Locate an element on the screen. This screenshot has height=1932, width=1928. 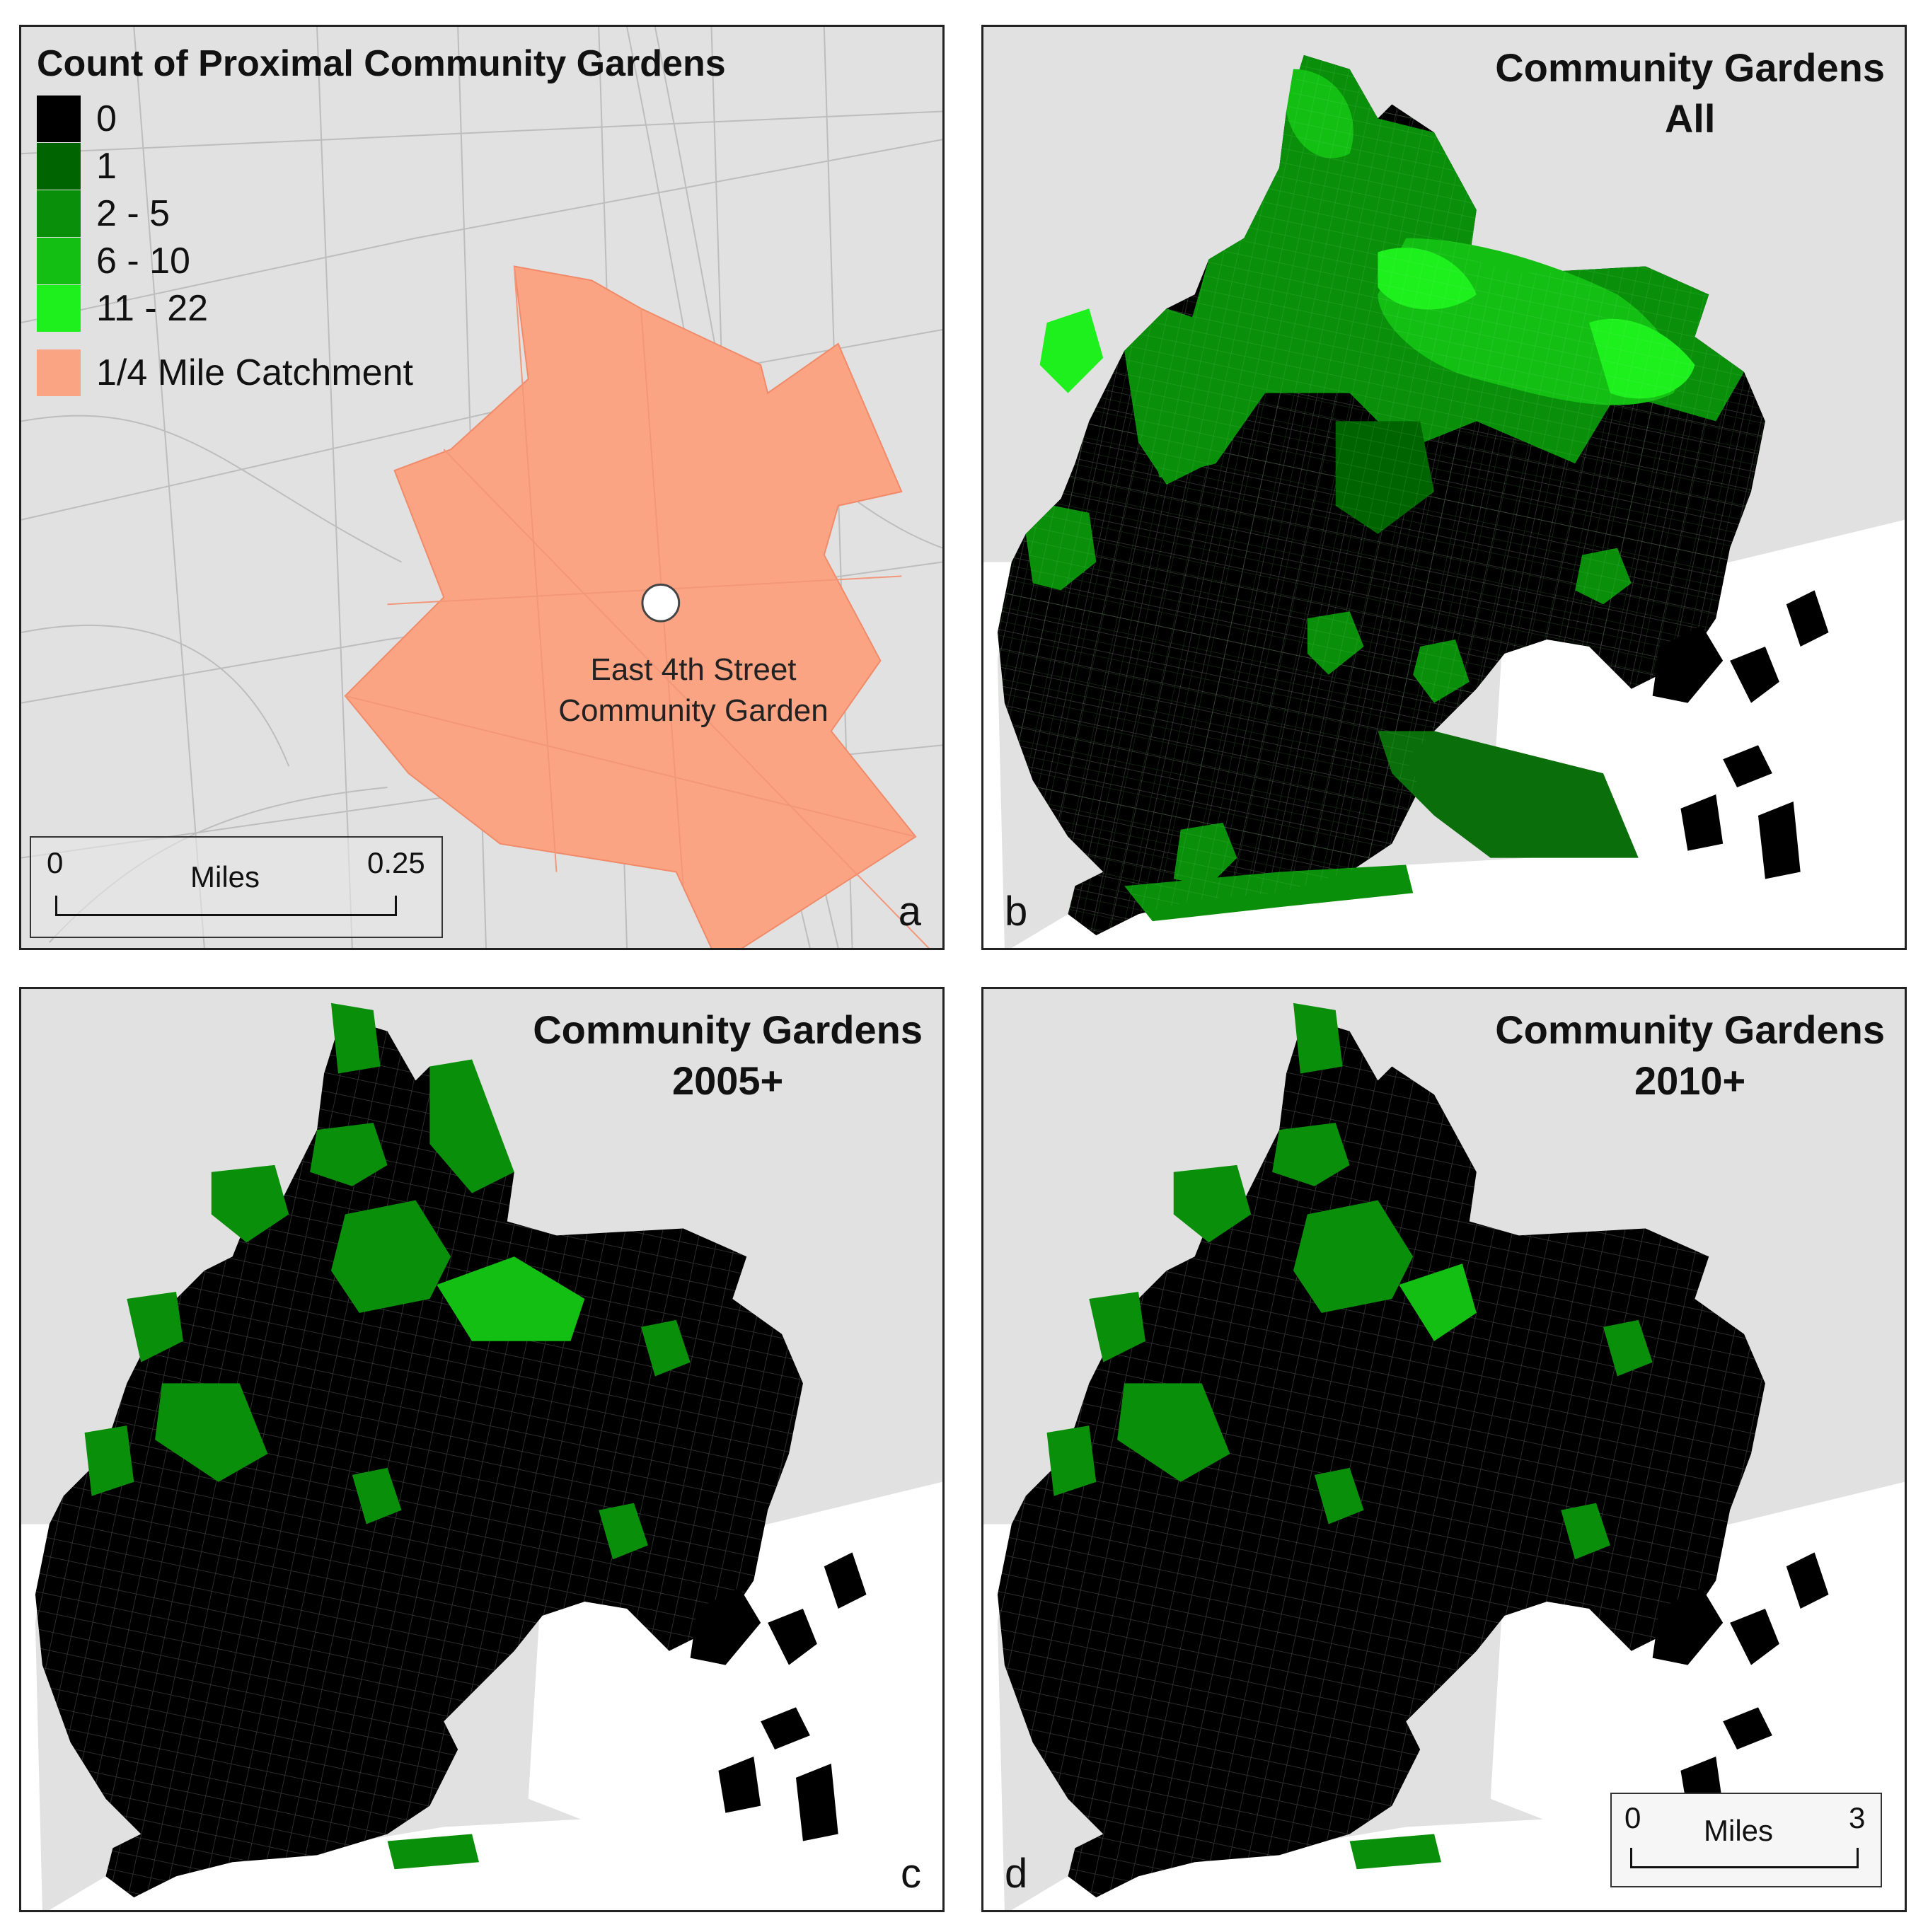
legend-label: 0 is located at coordinates (106, 118).